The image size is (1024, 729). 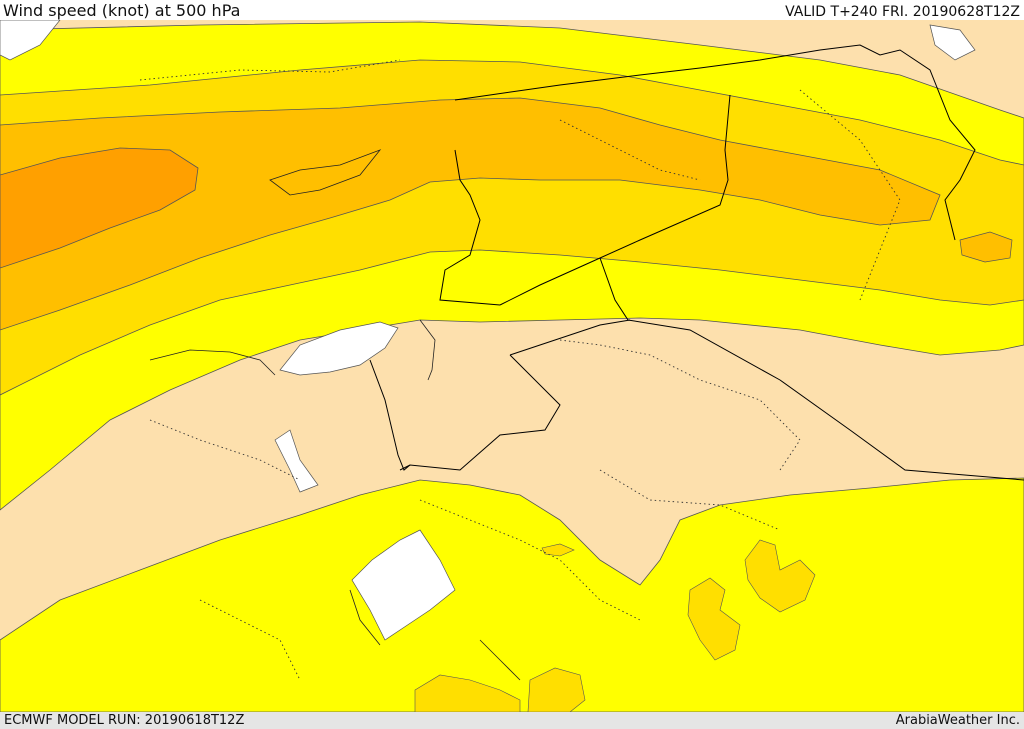 What do you see at coordinates (30, 40) in the screenshot?
I see `mask-area-nw` at bounding box center [30, 40].